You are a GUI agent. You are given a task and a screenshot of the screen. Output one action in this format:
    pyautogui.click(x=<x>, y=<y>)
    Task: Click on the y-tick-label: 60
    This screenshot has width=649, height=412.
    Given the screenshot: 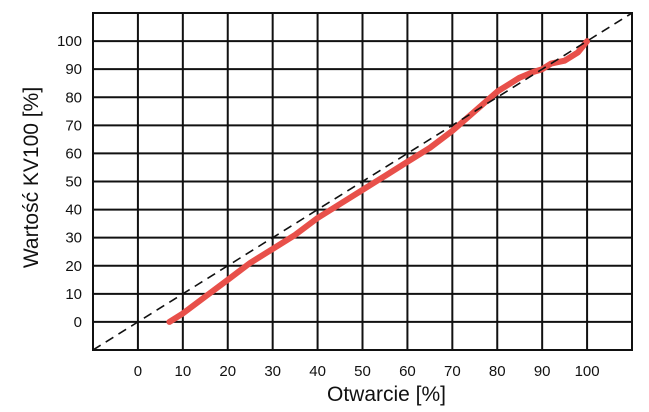 What is the action you would take?
    pyautogui.click(x=73, y=153)
    